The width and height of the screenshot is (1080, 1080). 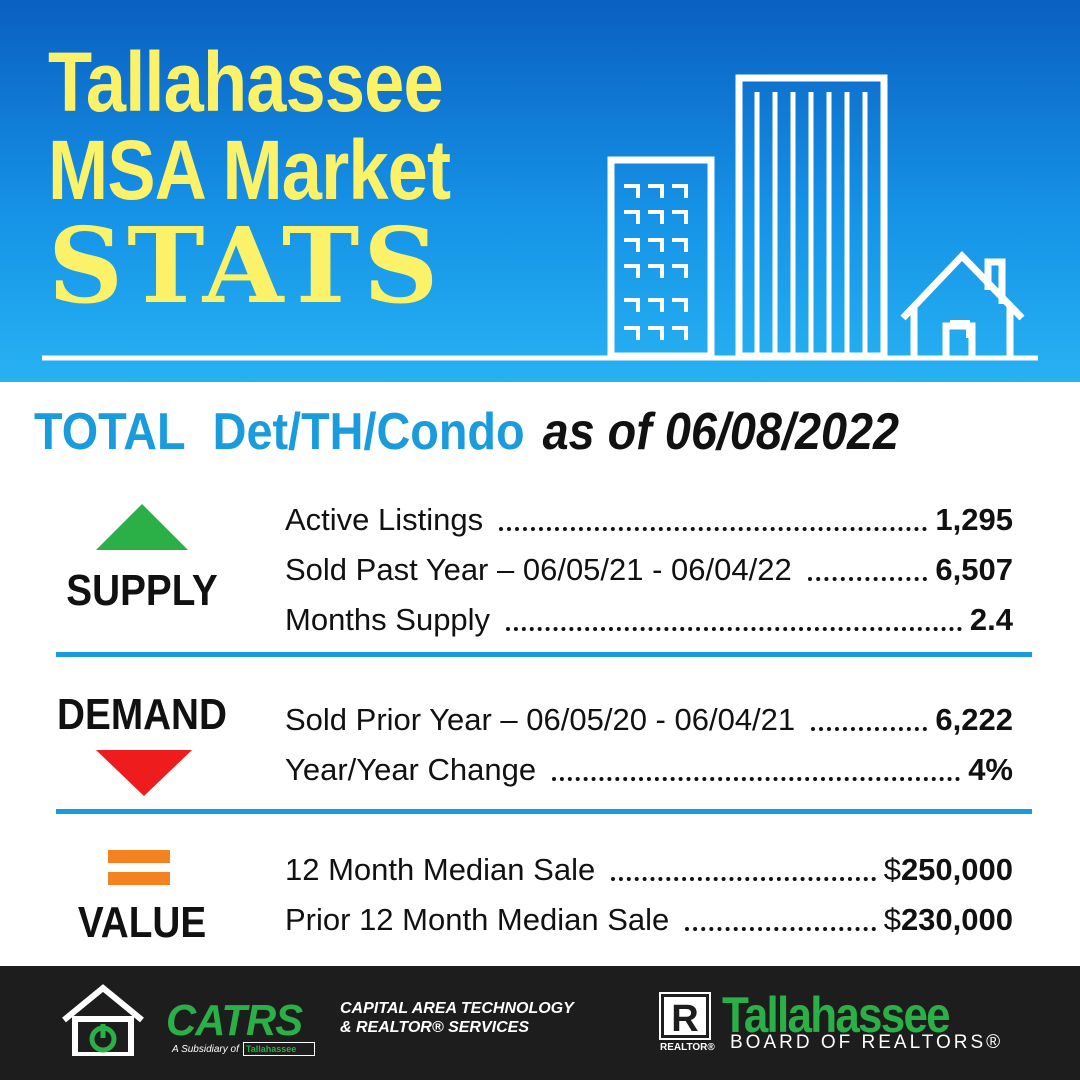 I want to click on stat-value: 230,000, so click(x=956, y=919).